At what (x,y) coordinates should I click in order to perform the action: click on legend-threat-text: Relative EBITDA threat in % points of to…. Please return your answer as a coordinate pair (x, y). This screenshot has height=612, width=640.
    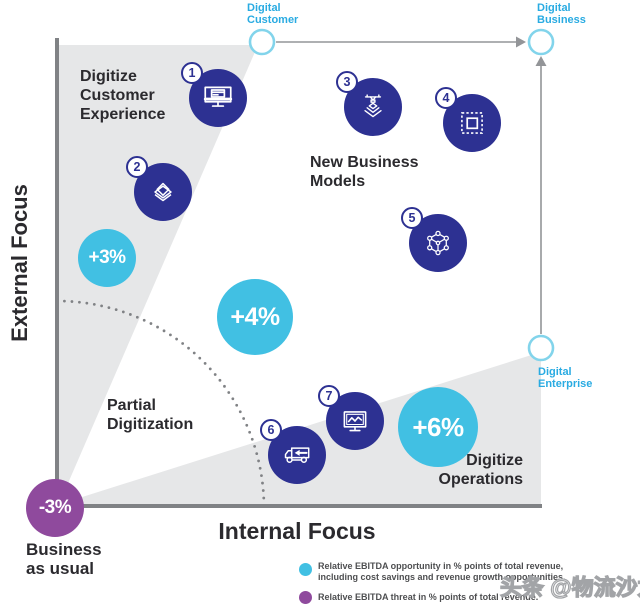
    Looking at the image, I should click on (428, 597).